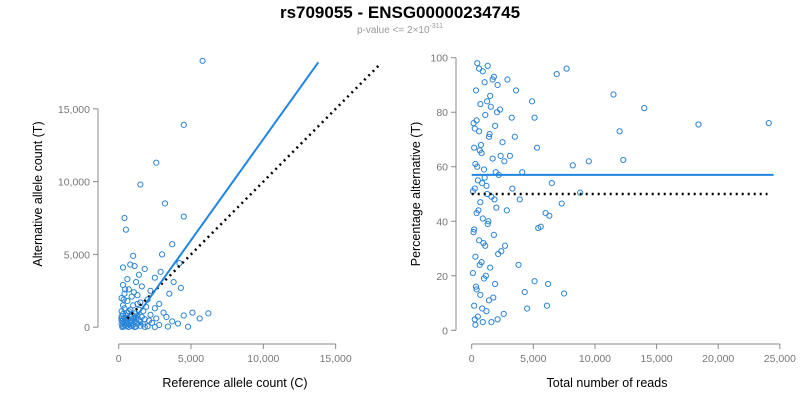  Describe the element at coordinates (439, 59) in the screenshot. I see `y-tick-label: 100` at that location.